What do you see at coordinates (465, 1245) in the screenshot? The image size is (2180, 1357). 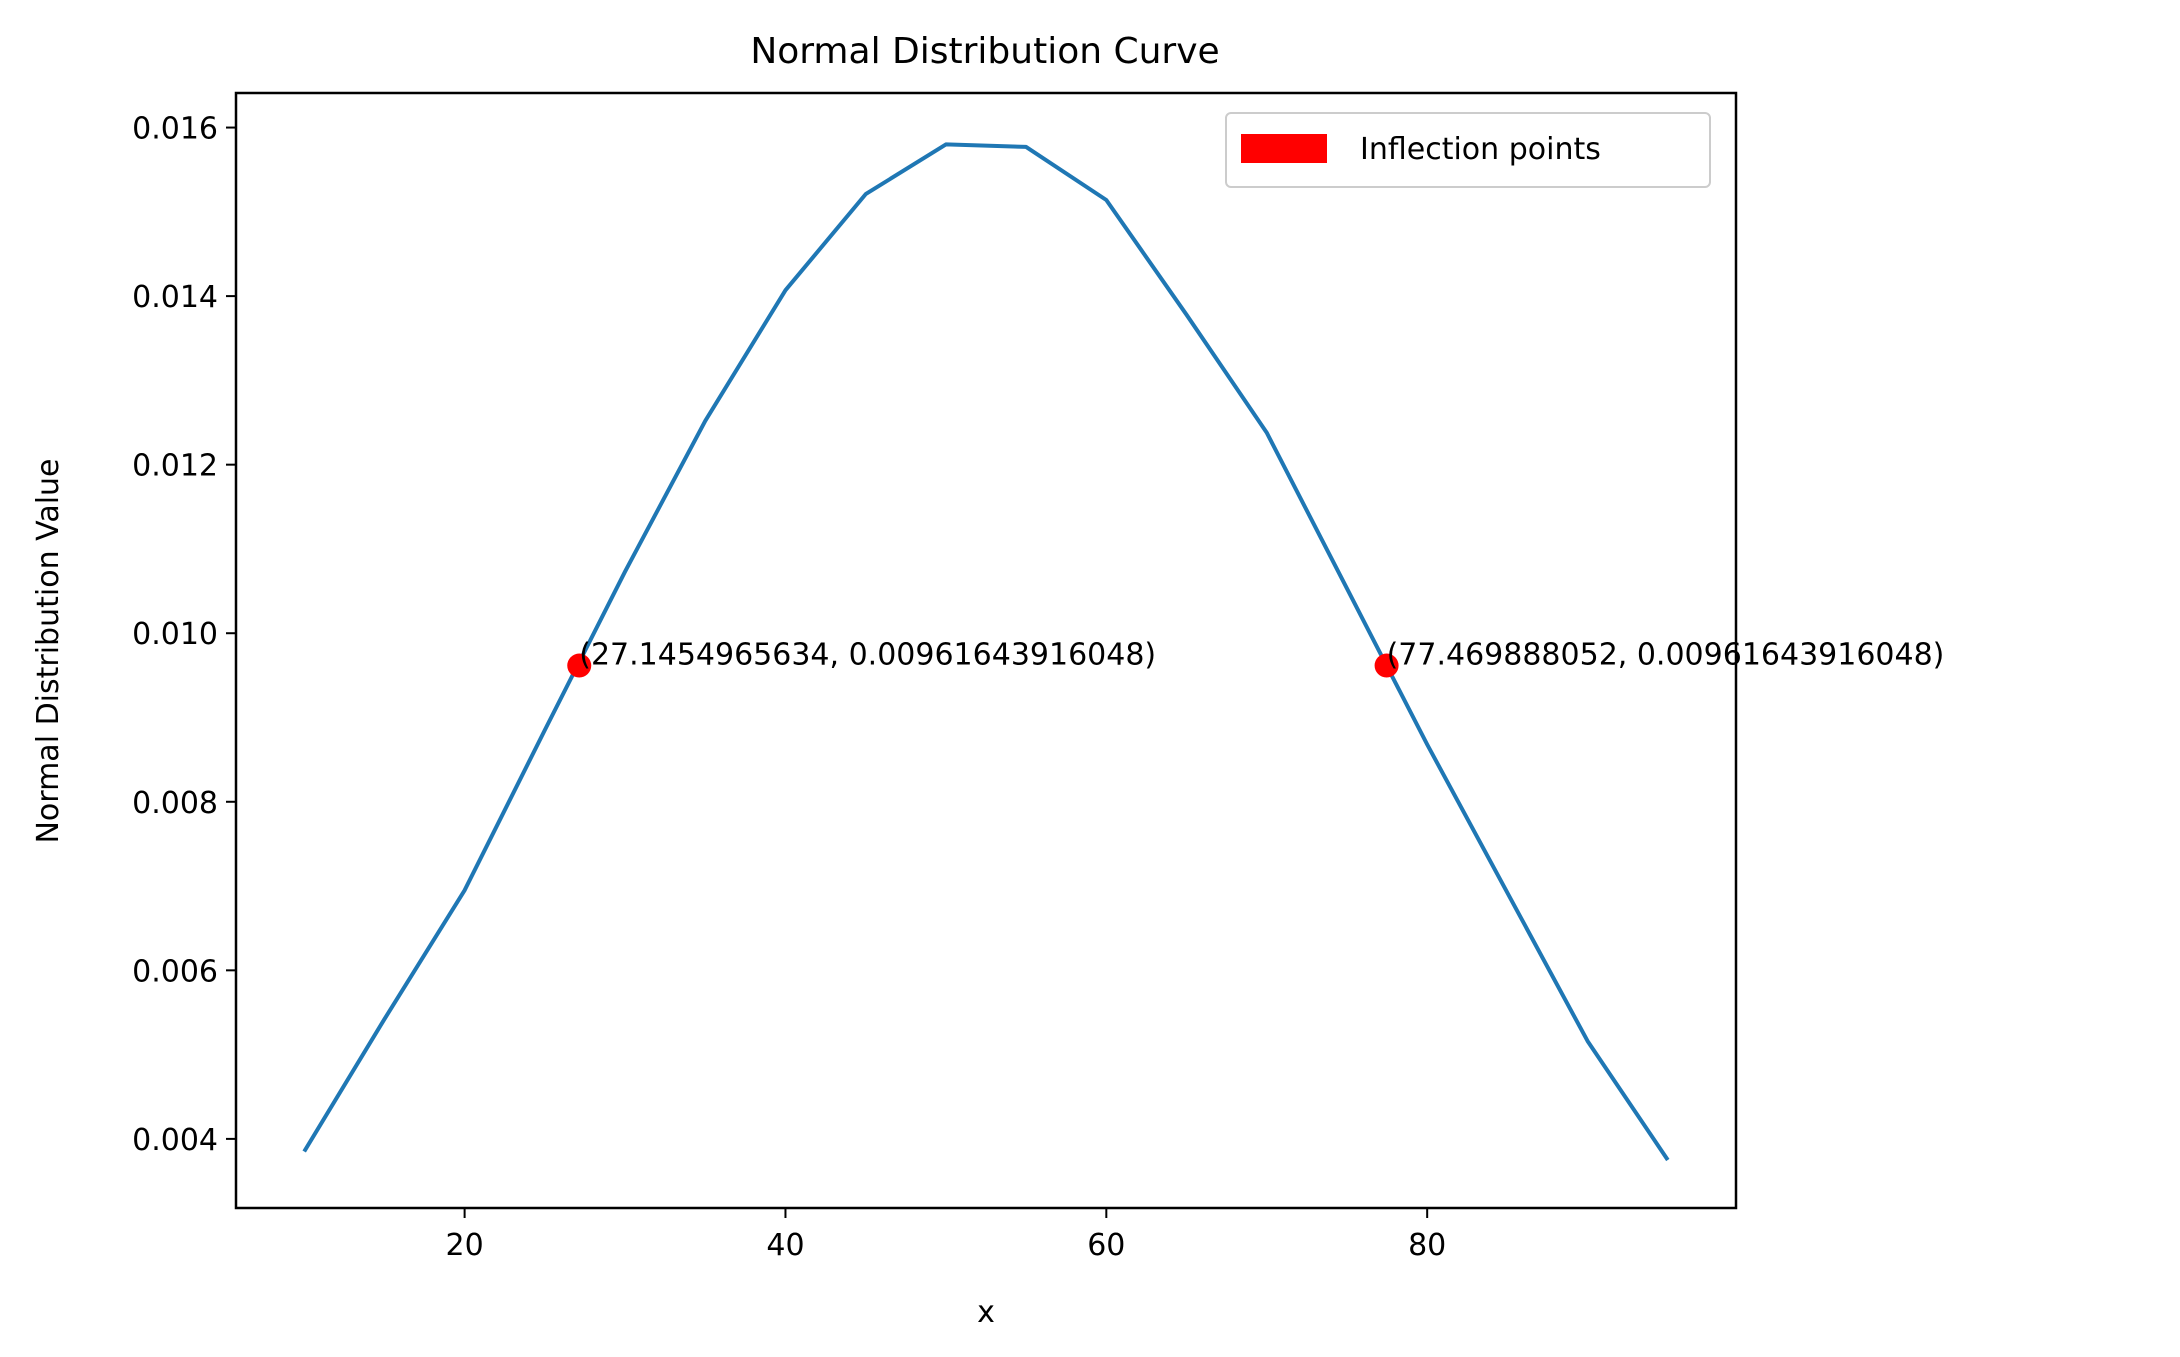 I see `x-tick-label: 20` at bounding box center [465, 1245].